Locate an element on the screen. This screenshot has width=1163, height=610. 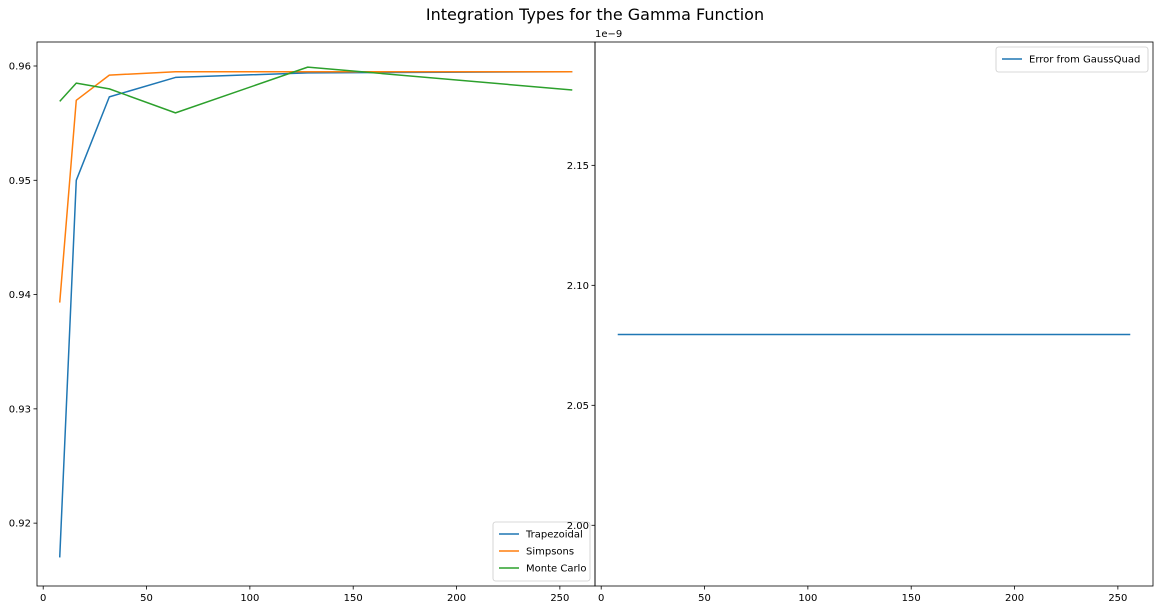
y-tick-label: 0.96 is located at coordinates (20, 67).